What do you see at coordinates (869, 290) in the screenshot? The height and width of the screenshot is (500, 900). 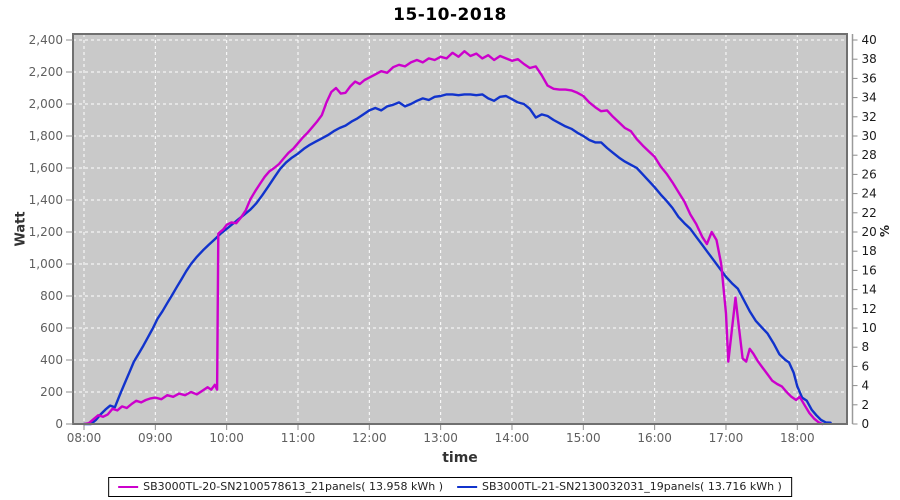 I see `y-right-tick-label: 14` at bounding box center [869, 290].